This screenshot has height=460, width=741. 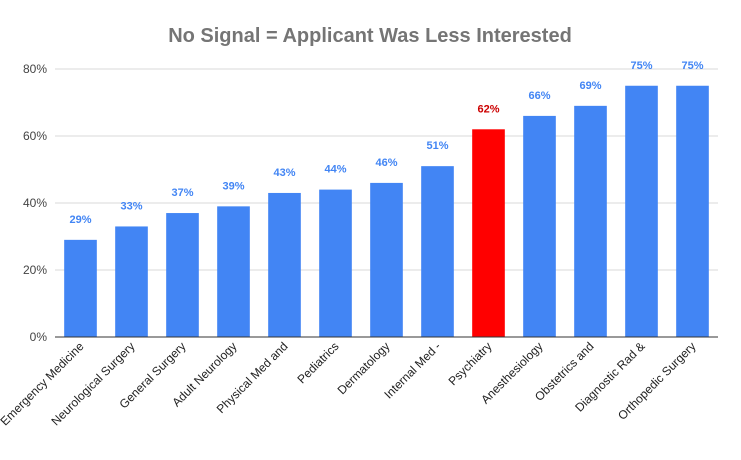 I want to click on data-label: 62%, so click(x=488, y=109).